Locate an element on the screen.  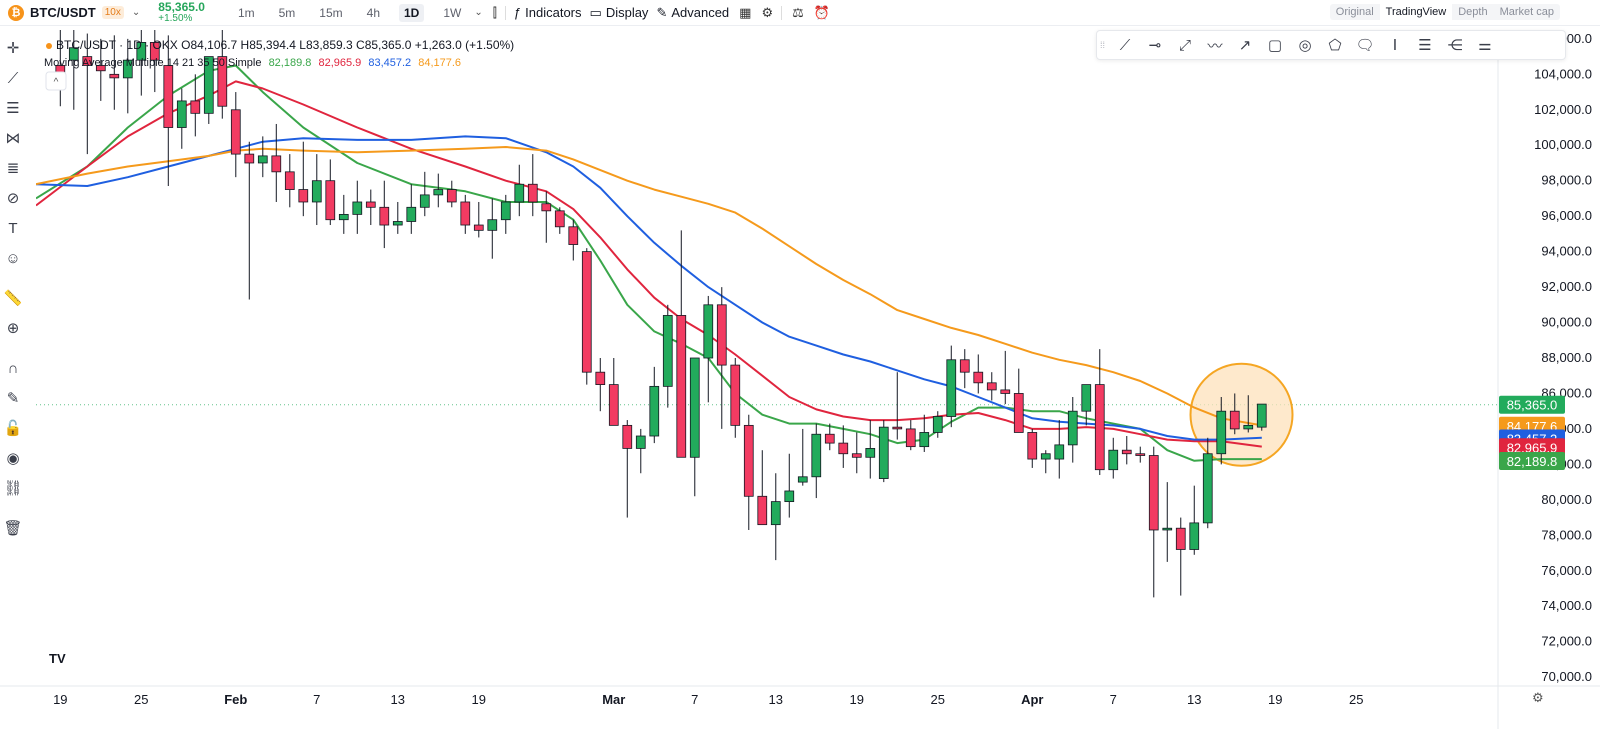
drawing-toolbar: ⁞⁞ ⟋ ⊸ ⤢ 〰 ↗ ▢ ◎ ⬠ 🗨 Ⅰ ☰ ⋲ ⚌ is located at coordinates (1331, 45).